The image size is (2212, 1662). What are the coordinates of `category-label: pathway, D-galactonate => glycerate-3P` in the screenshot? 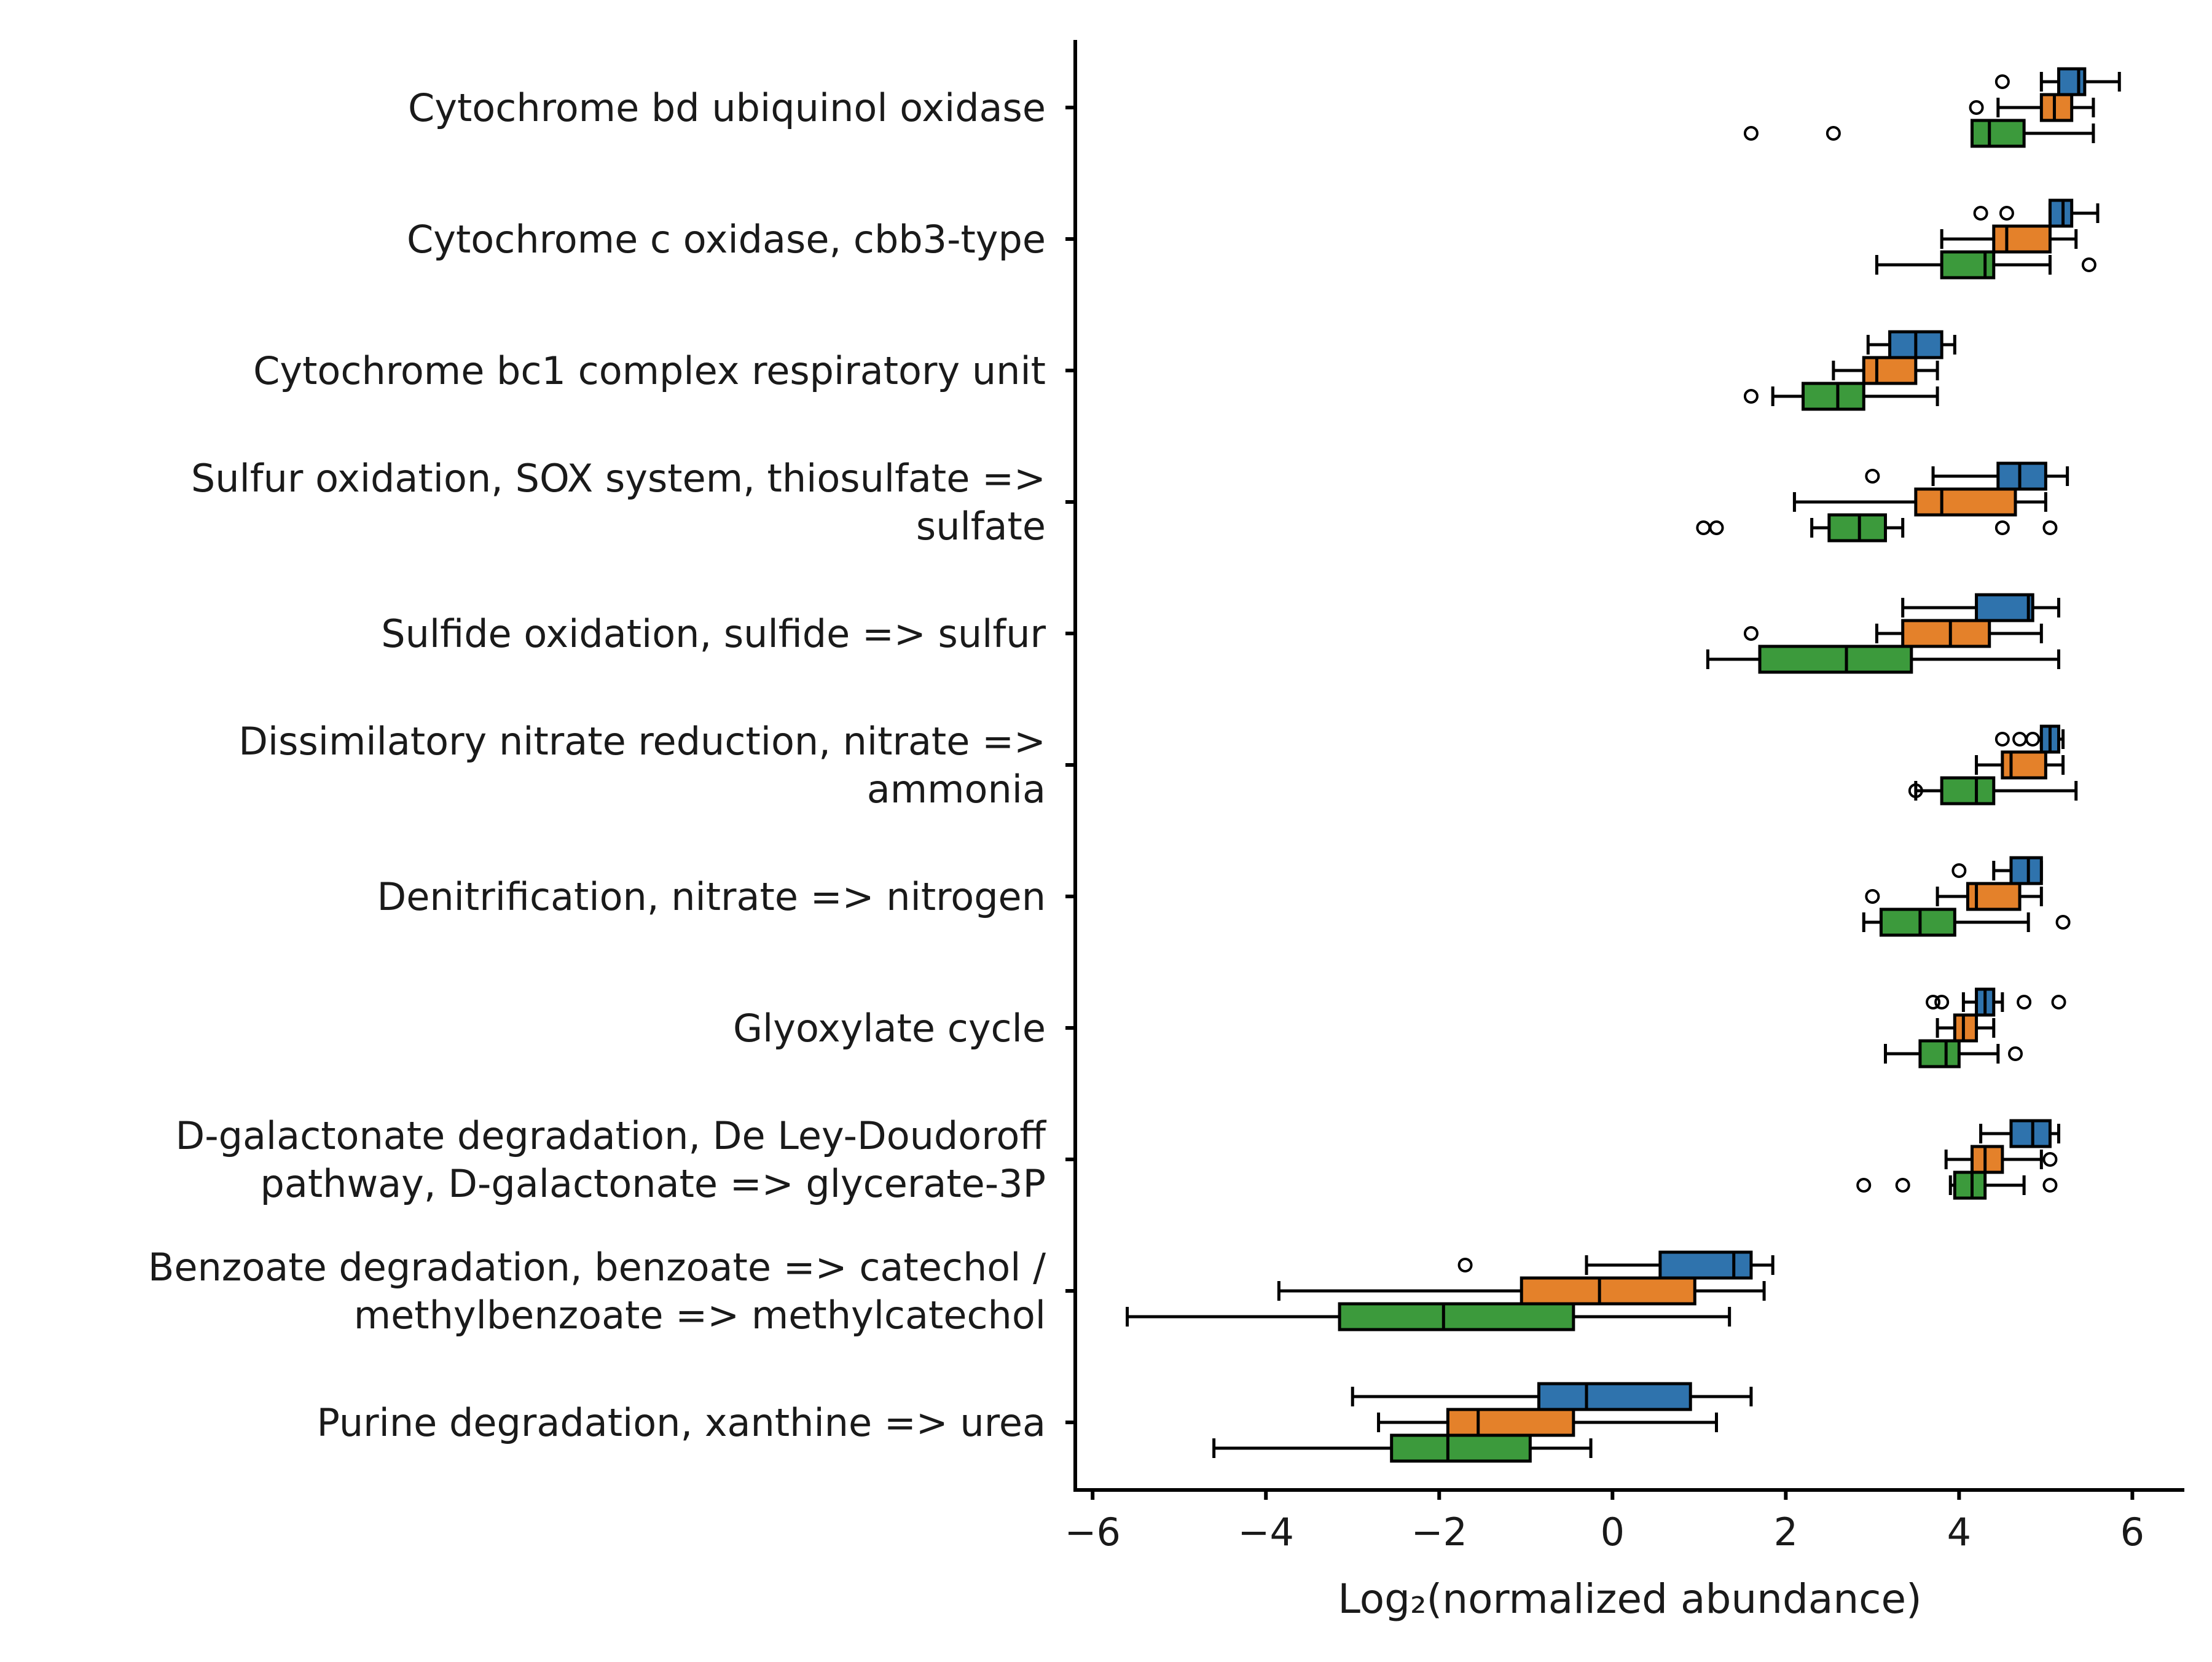 It's located at (653, 1183).